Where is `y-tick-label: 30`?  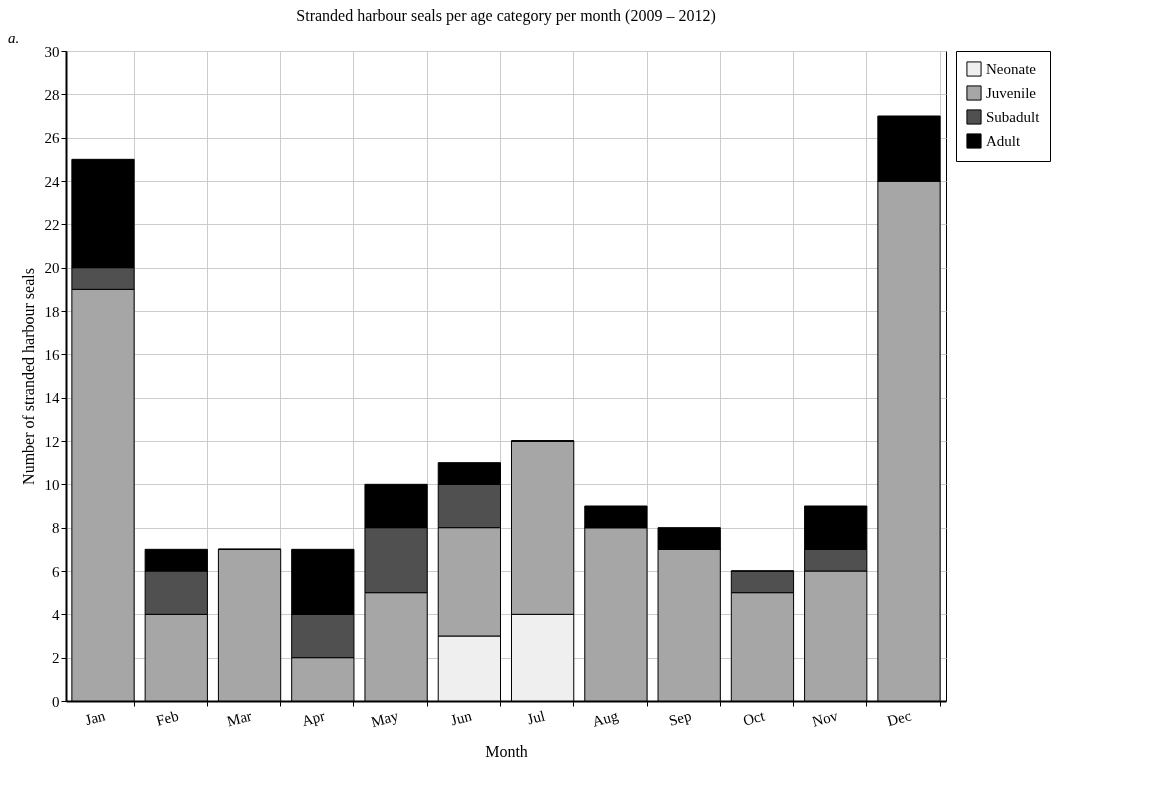
y-tick-label: 30 is located at coordinates (52, 51).